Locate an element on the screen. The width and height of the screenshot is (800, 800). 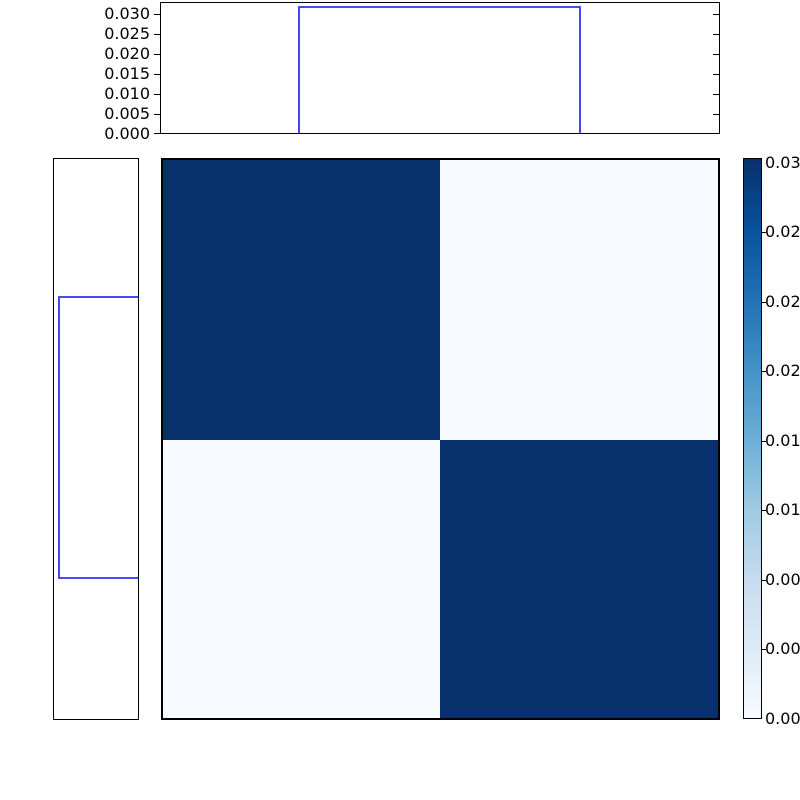
ytick-label: 0.030 is located at coordinates (127, 13).